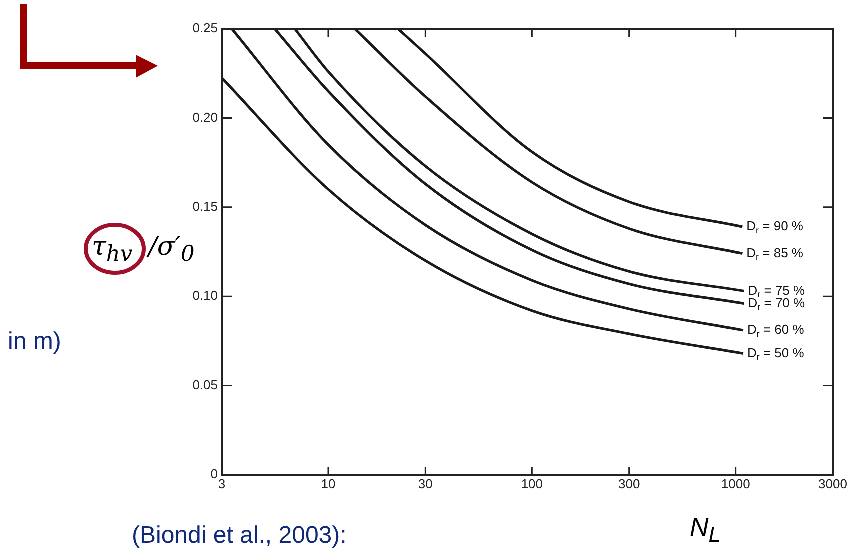 This screenshot has height=554, width=865. I want to click on x-tick-label: 1000, so click(735, 484).